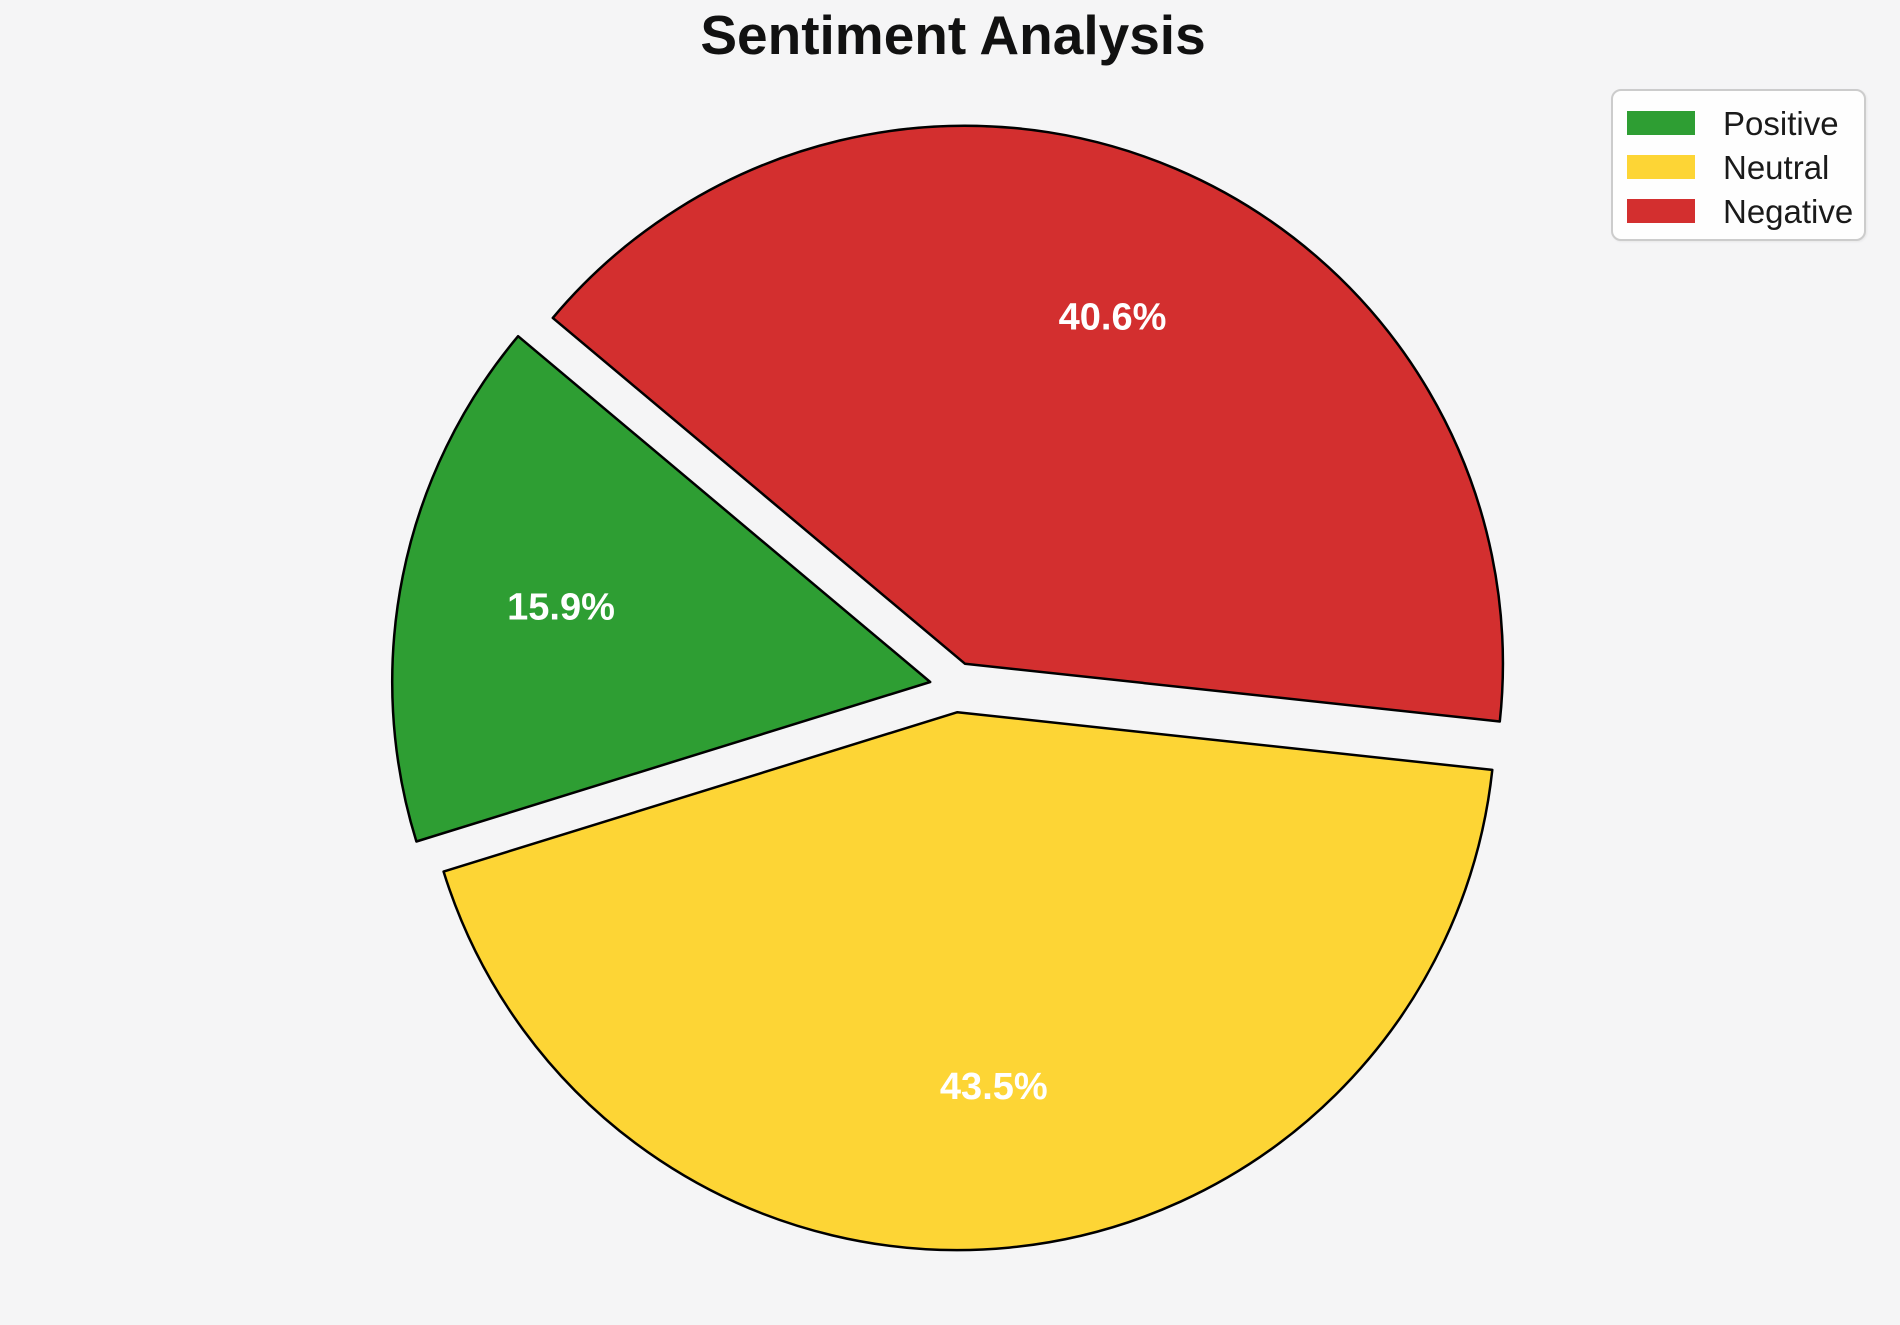  What do you see at coordinates (994, 1087) in the screenshot?
I see `pie-label-neutral: 43.5%` at bounding box center [994, 1087].